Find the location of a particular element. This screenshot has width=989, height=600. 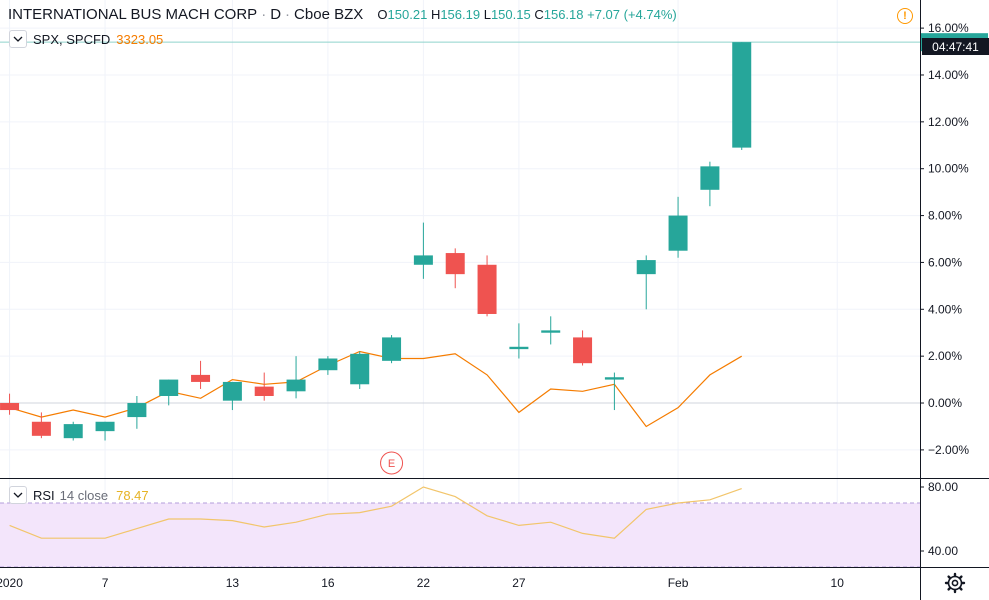

price-tick-label: 14.00% is located at coordinates (948, 75).